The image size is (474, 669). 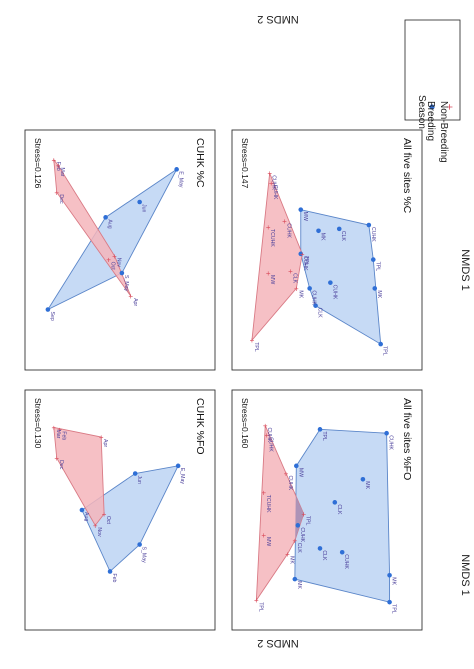 I want to click on nonbreeding-hull, so click(x=92, y=227).